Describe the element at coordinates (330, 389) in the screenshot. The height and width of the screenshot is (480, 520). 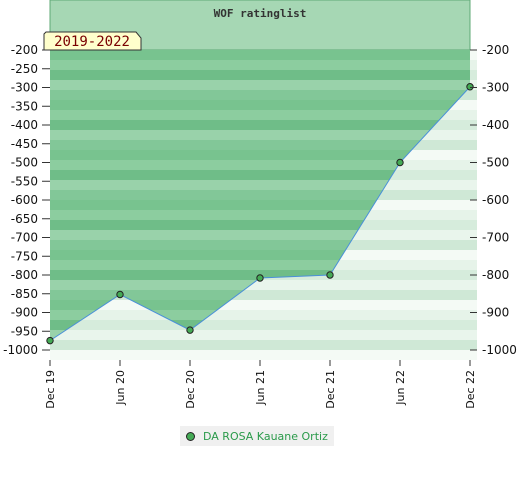
I see `x-tick-label: Dec 21` at that location.